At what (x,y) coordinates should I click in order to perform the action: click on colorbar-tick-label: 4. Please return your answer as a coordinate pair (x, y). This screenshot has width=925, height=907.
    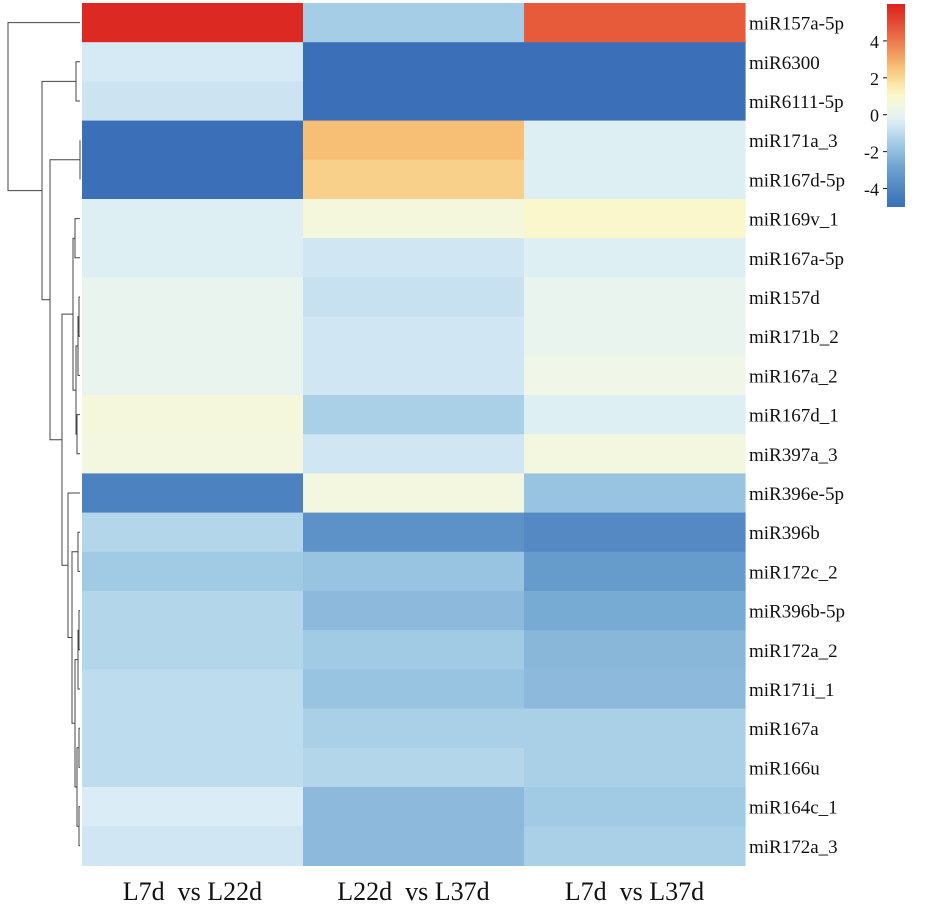
    Looking at the image, I should click on (874, 42).